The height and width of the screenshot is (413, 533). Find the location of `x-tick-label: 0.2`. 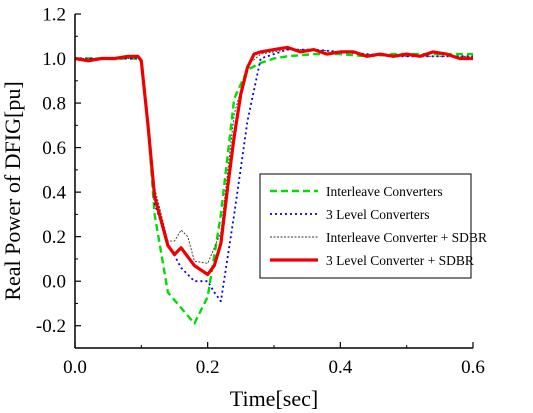

x-tick-label: 0.2 is located at coordinates (208, 367).